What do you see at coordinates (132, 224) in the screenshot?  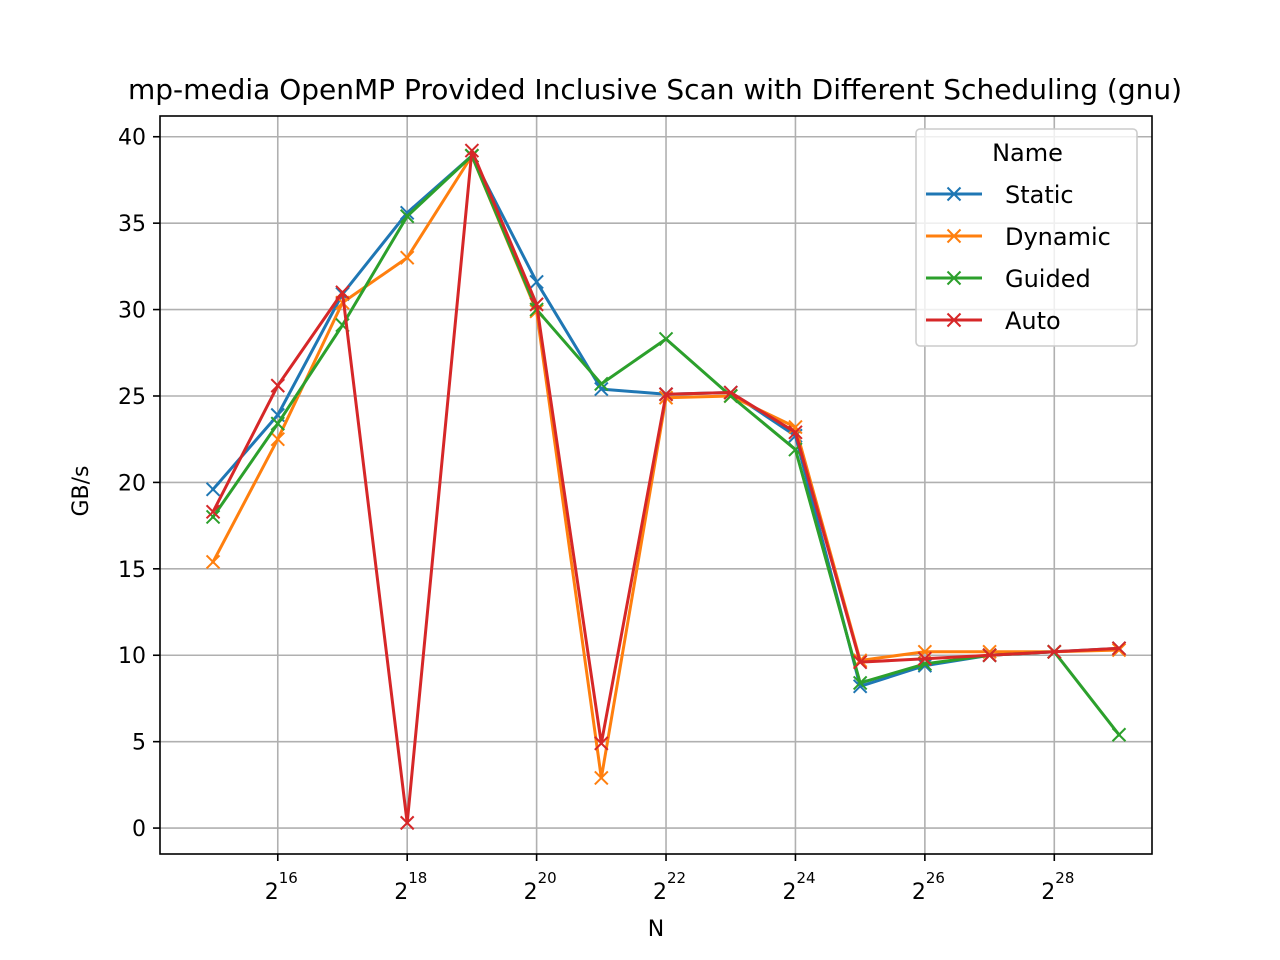 I see `y-tick-label: 35` at bounding box center [132, 224].